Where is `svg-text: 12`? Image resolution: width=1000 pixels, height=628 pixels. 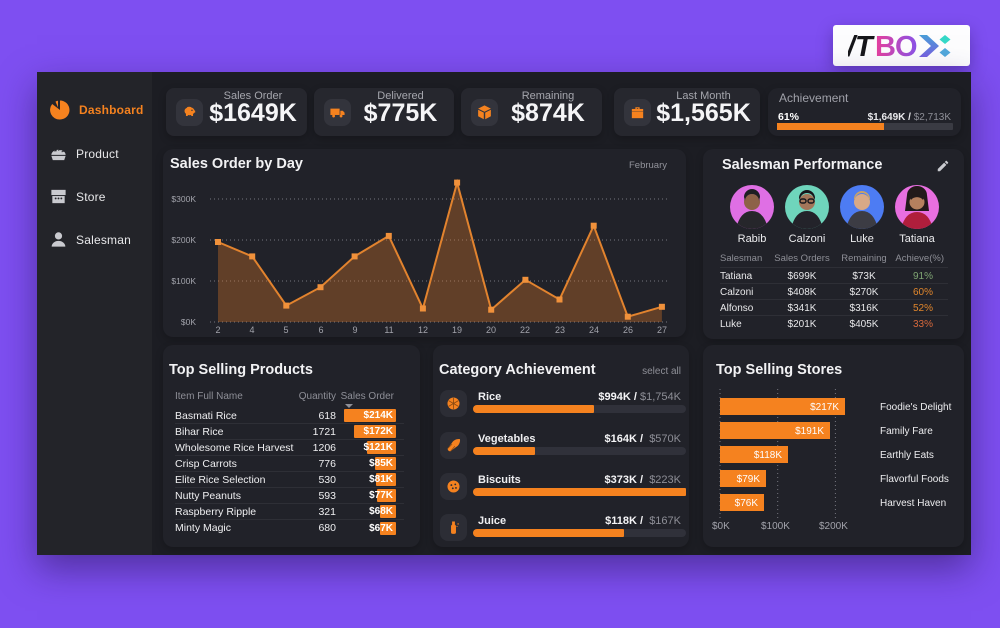
svg-text: 12 is located at coordinates (423, 330).